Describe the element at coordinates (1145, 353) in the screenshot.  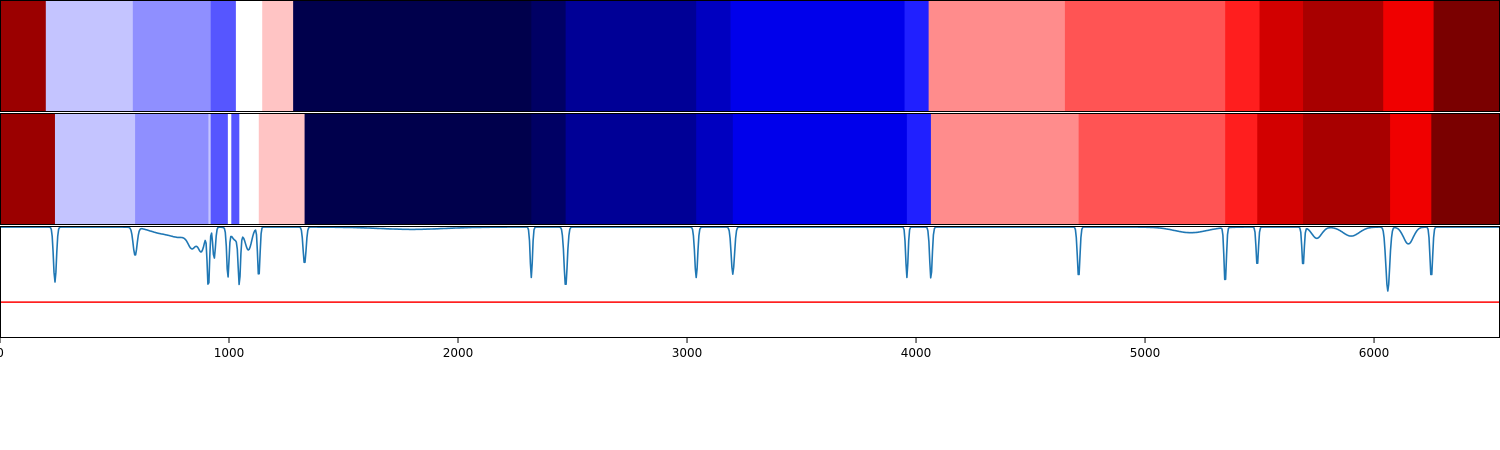
I see `x-tick-label: 5000` at that location.